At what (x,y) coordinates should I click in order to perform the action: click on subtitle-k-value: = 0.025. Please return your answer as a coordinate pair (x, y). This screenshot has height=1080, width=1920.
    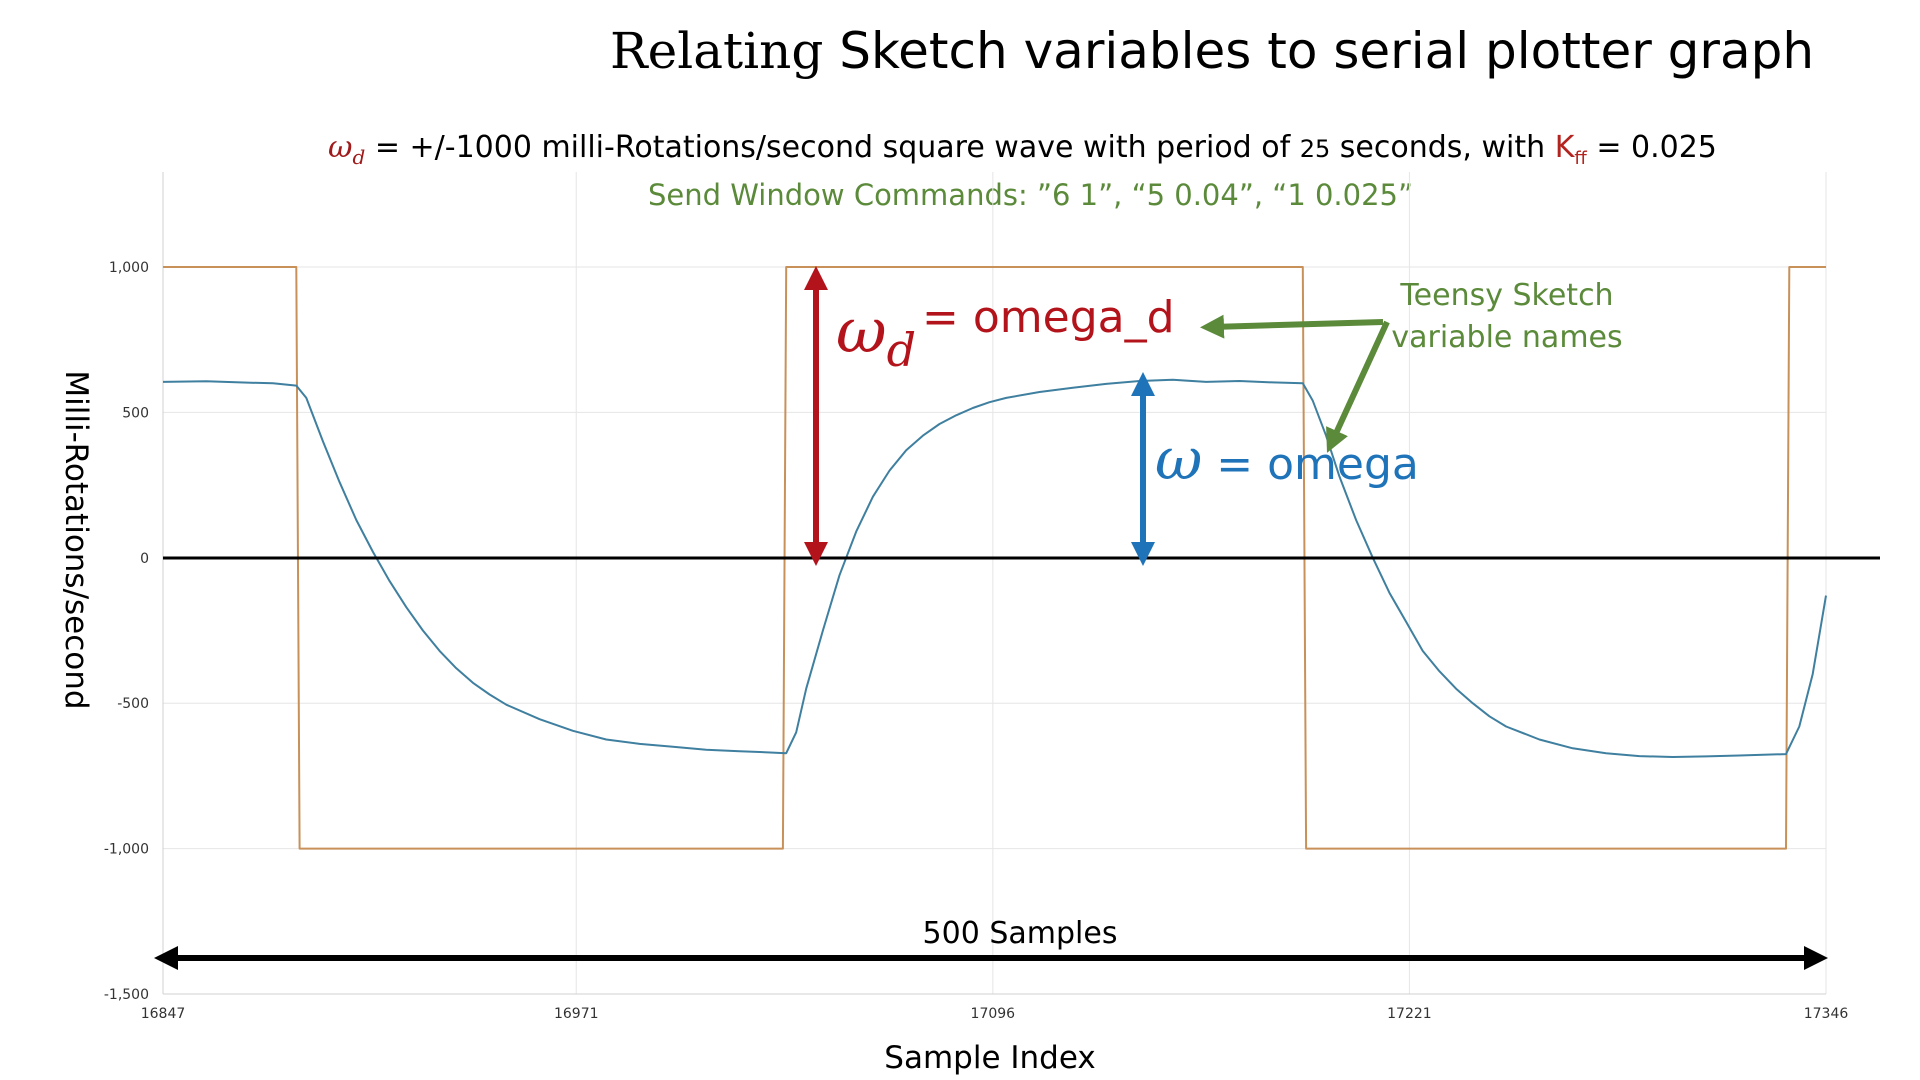
    Looking at the image, I should click on (1651, 147).